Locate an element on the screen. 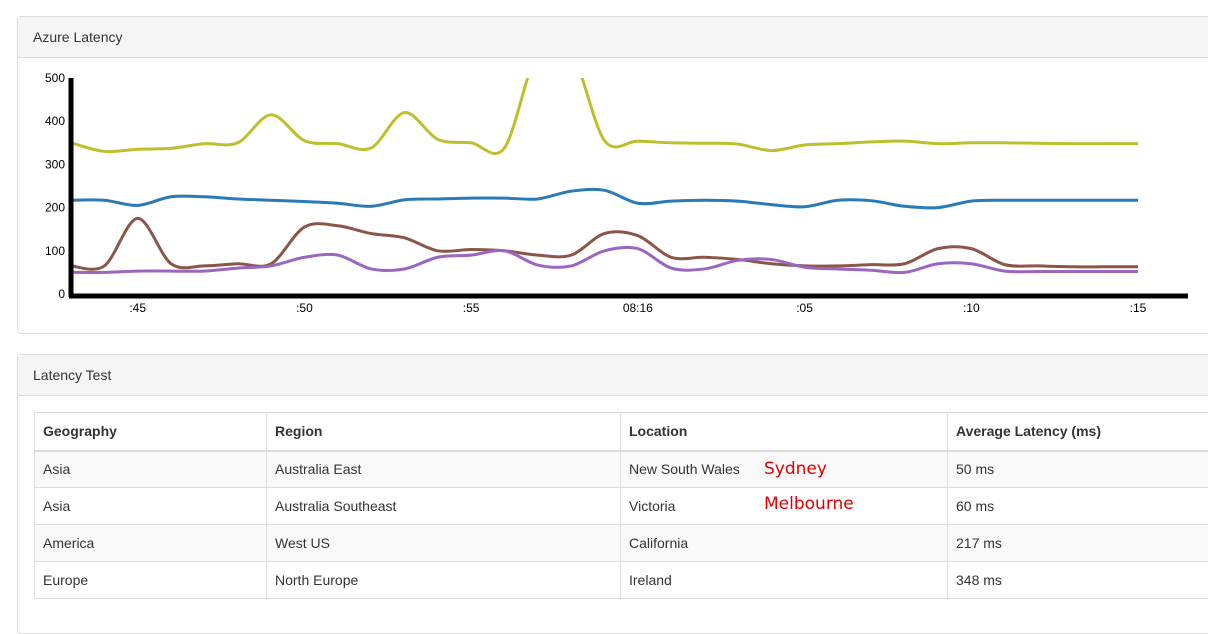 The height and width of the screenshot is (634, 1208). x-tick-label: :10 is located at coordinates (971, 308).